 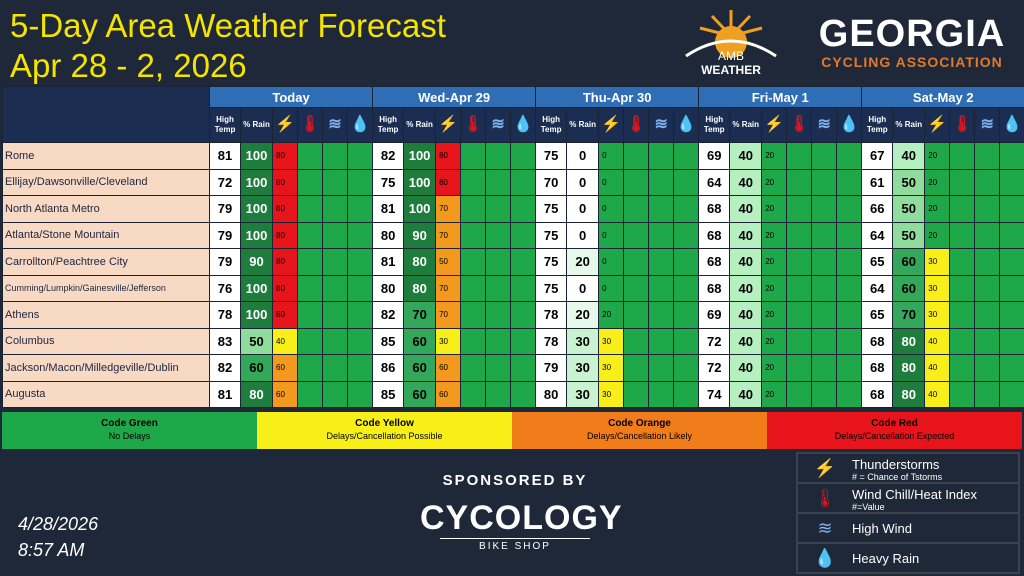 What do you see at coordinates (583, 262) in the screenshot?
I see `rain-cell: 20` at bounding box center [583, 262].